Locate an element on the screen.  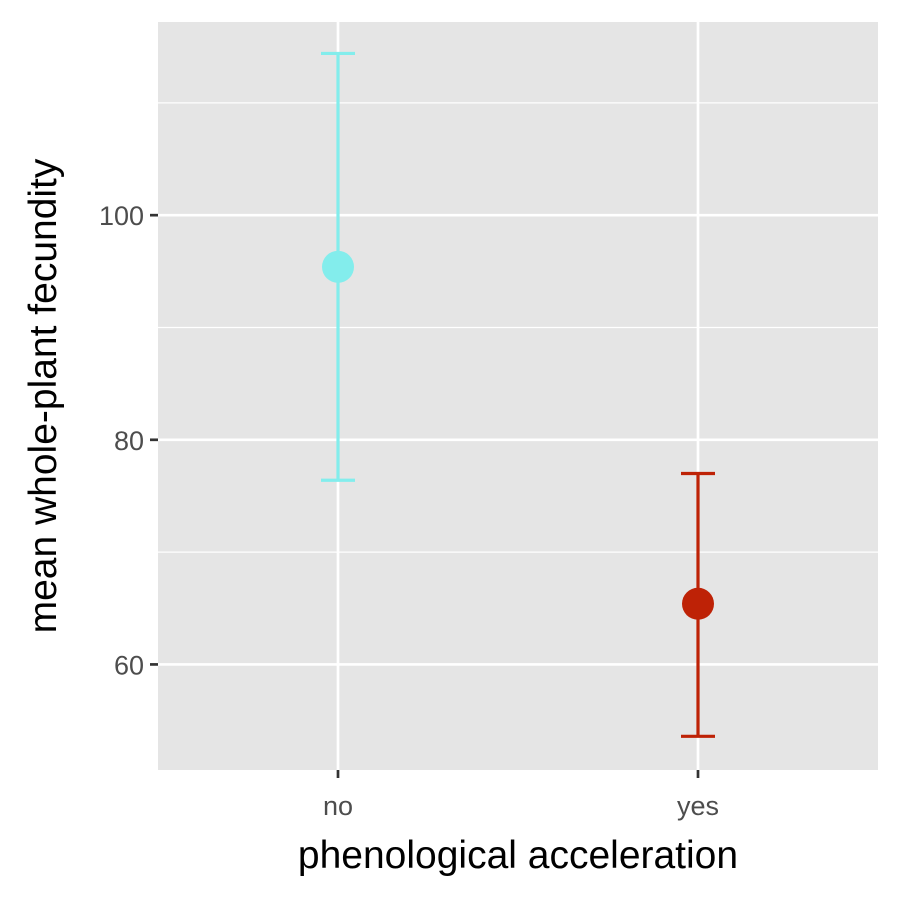
y-tick-label: 80 is located at coordinates (129, 441).